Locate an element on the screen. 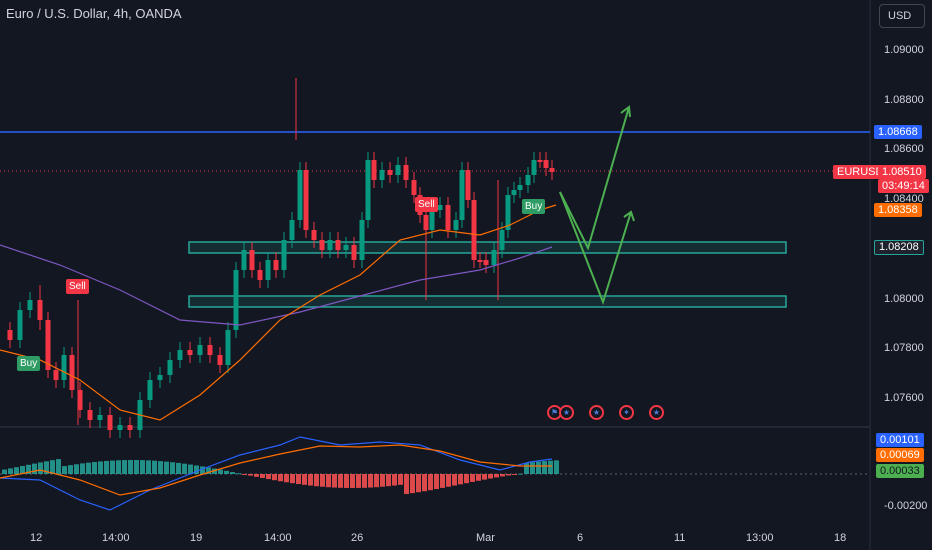 The width and height of the screenshot is (932, 550). ema-slow-line is located at coordinates (276, 285).